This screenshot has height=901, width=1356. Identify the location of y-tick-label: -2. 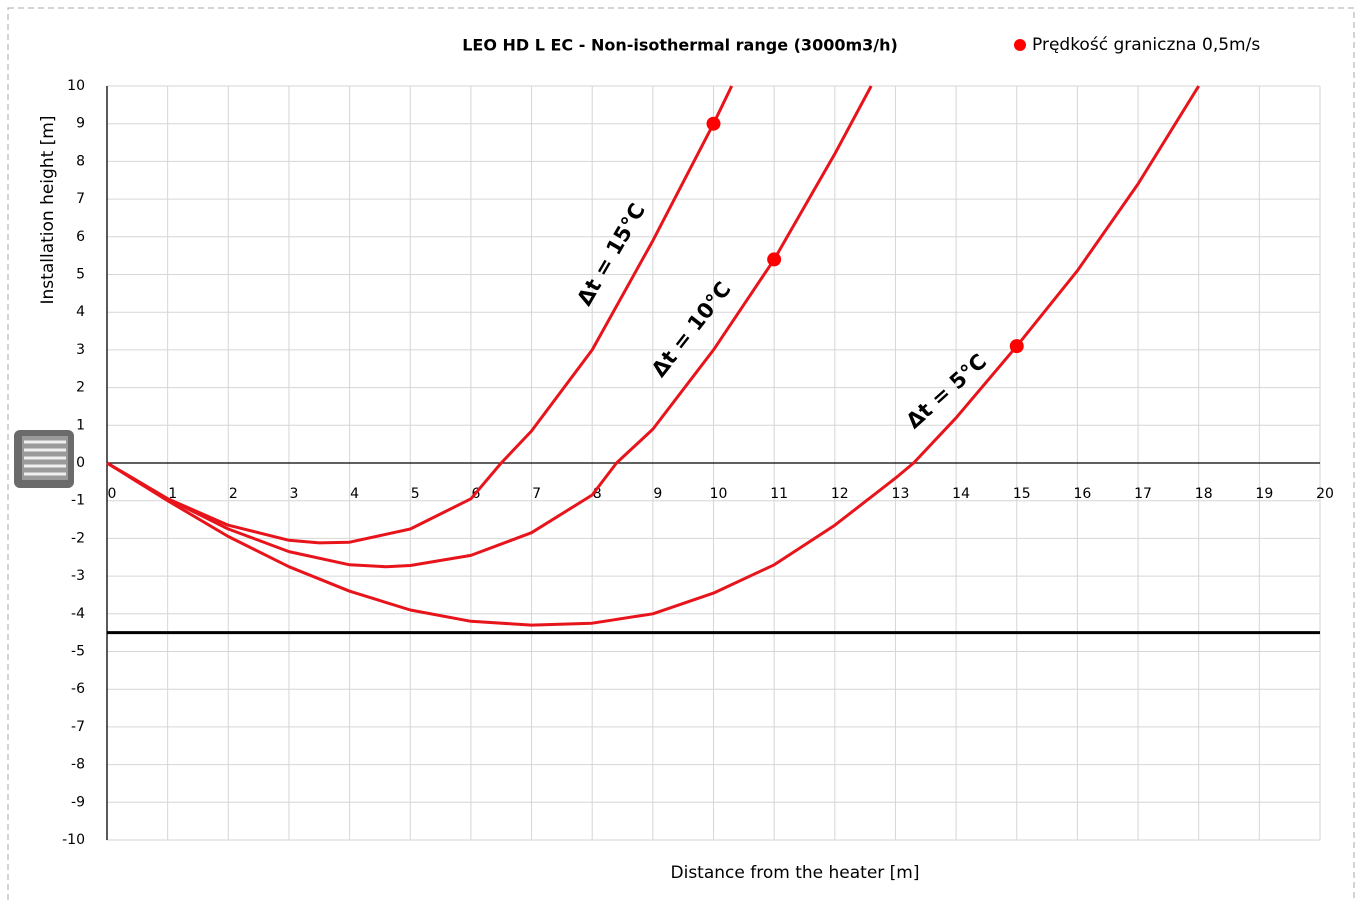
(78, 538).